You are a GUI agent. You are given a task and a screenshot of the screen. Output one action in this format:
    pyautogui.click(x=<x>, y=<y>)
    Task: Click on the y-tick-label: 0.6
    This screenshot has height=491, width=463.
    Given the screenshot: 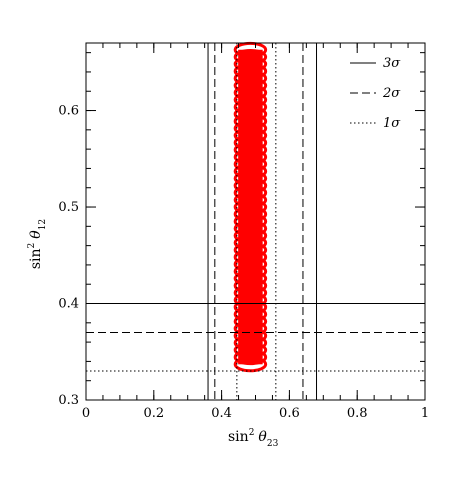 What is the action you would take?
    pyautogui.click(x=68, y=111)
    